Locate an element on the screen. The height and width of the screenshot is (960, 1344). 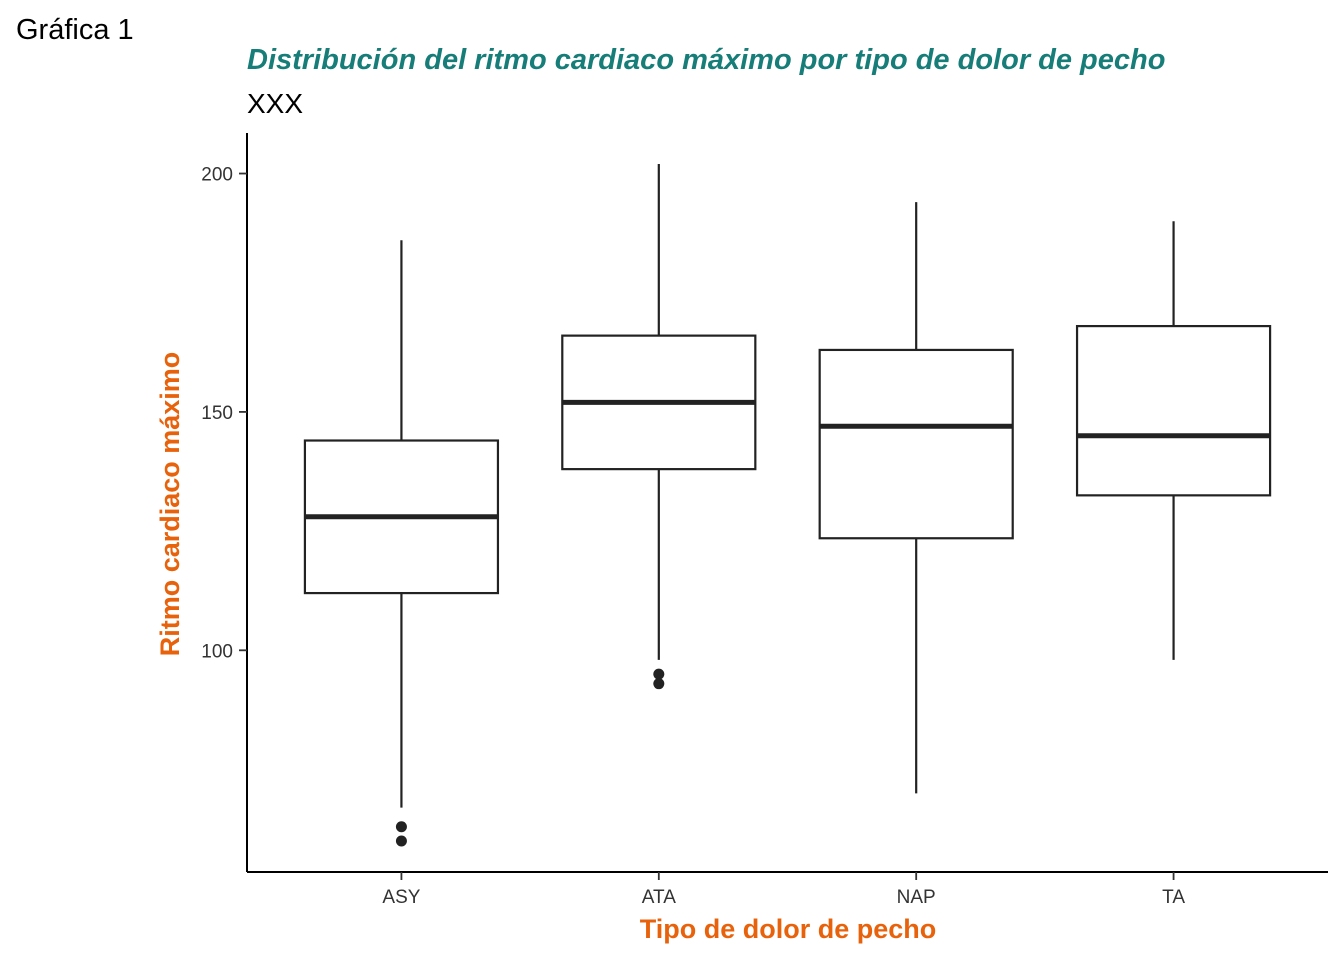
y-axis-title: Ritmo cardiaco máximo is located at coordinates (170, 504).